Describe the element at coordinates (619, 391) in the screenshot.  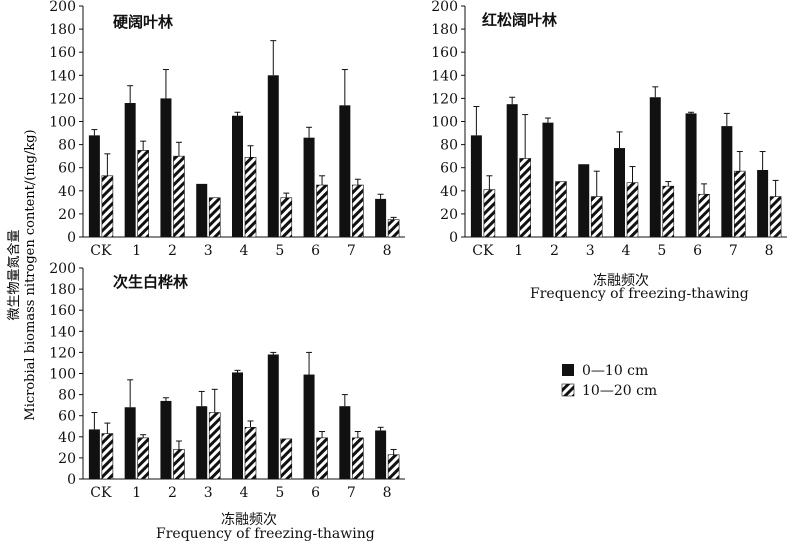
I see `legend-label: 10—20 cm` at that location.